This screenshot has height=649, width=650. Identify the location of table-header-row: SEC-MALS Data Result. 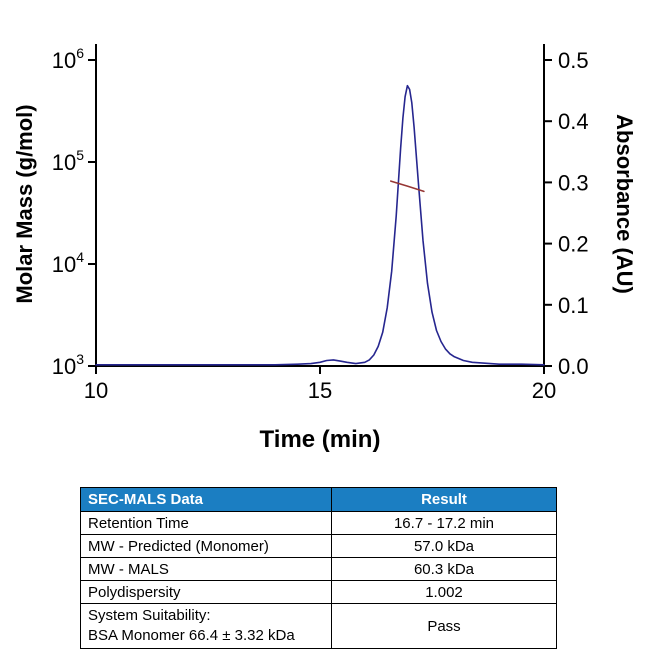
(318, 499).